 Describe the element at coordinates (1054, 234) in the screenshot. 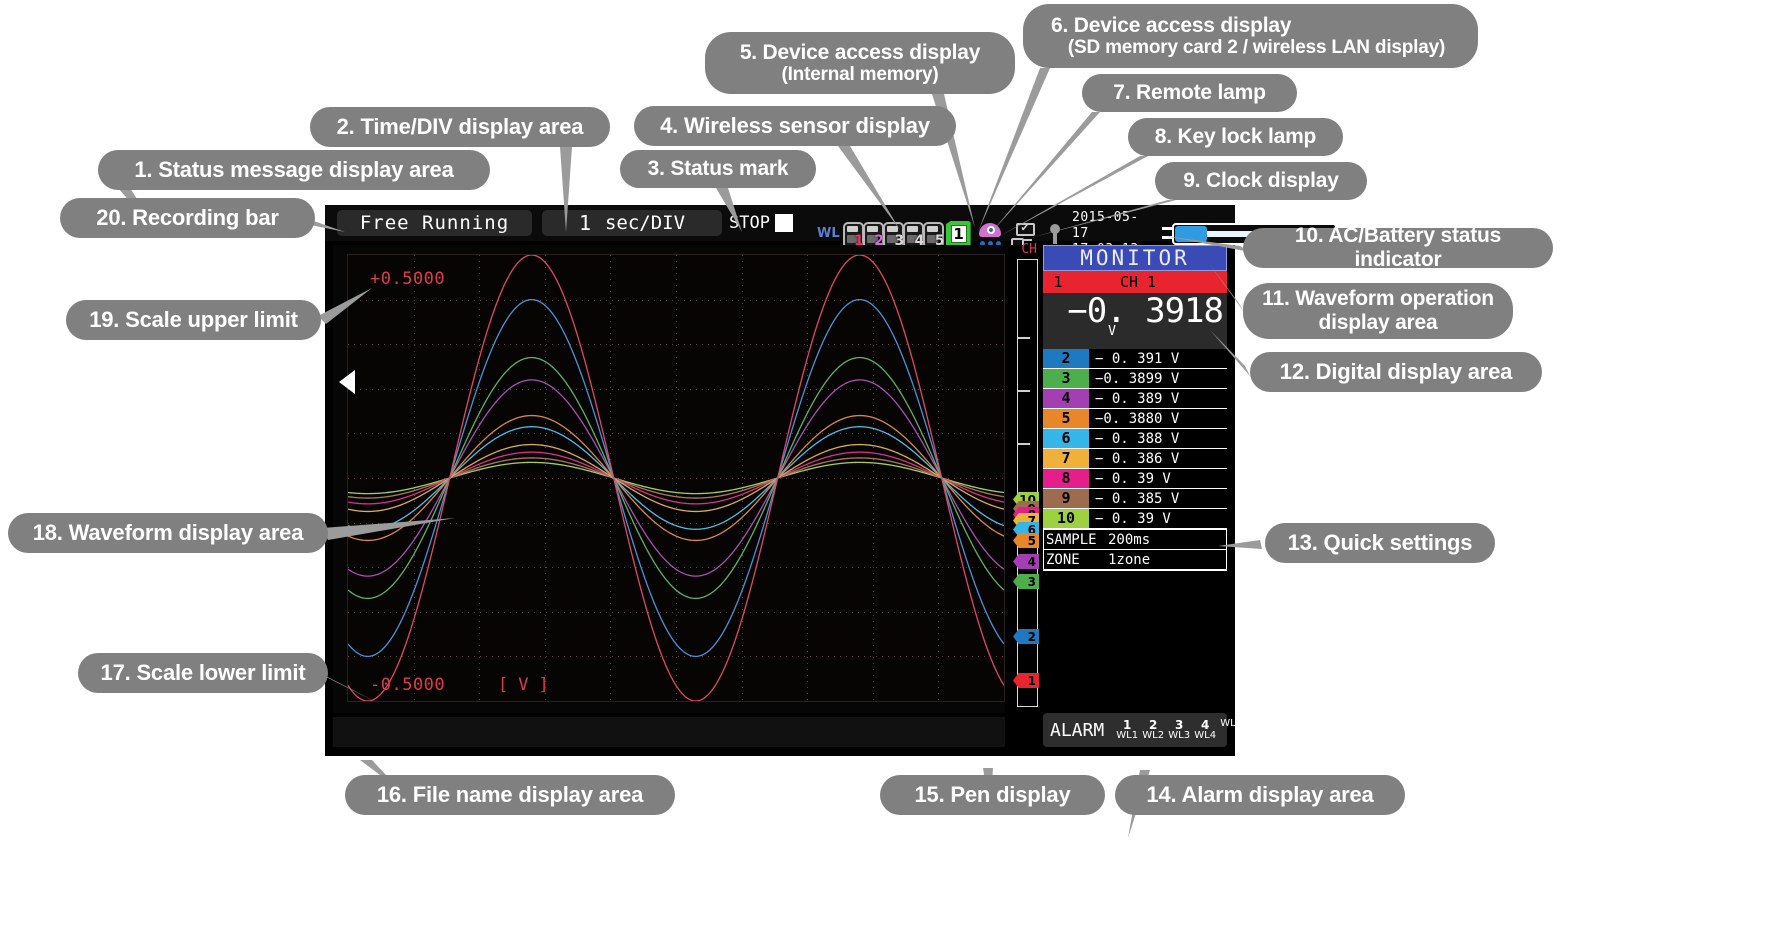

I see `key-lock-icon` at that location.